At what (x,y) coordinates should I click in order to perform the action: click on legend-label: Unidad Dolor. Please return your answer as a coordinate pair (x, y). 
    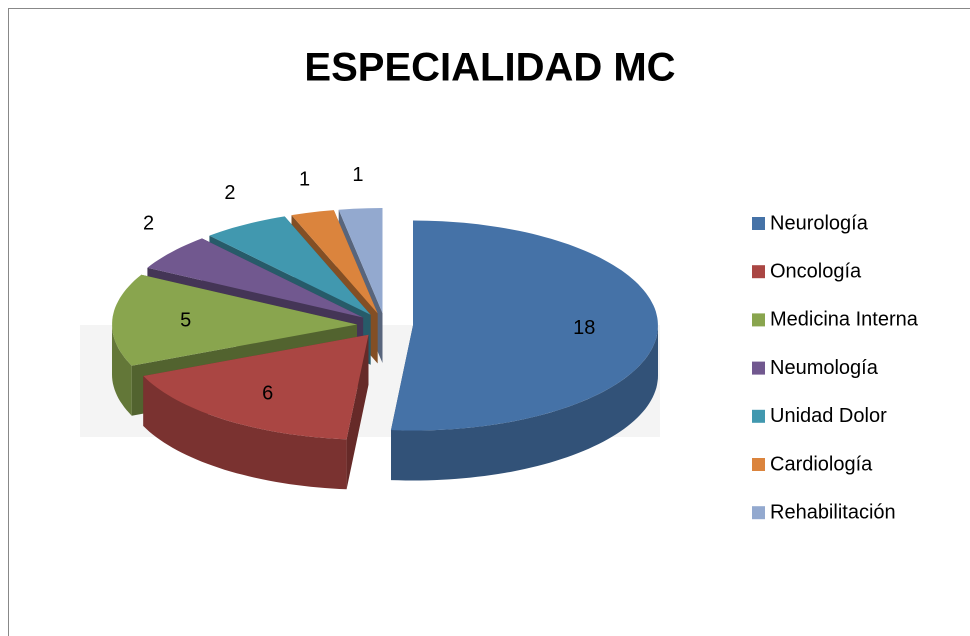
    Looking at the image, I should click on (828, 416).